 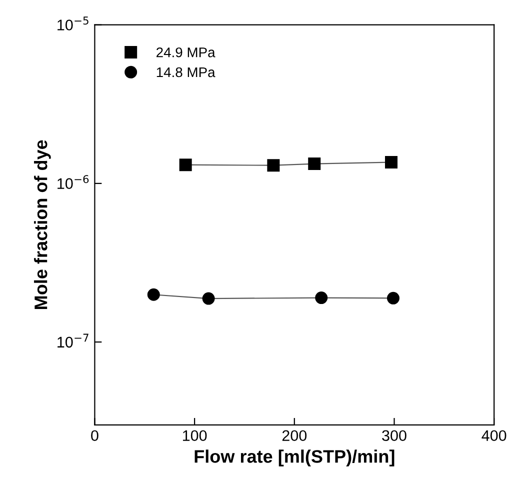 What do you see at coordinates (42, 224) in the screenshot?
I see `y-axis-title: Mole fraction of dye` at bounding box center [42, 224].